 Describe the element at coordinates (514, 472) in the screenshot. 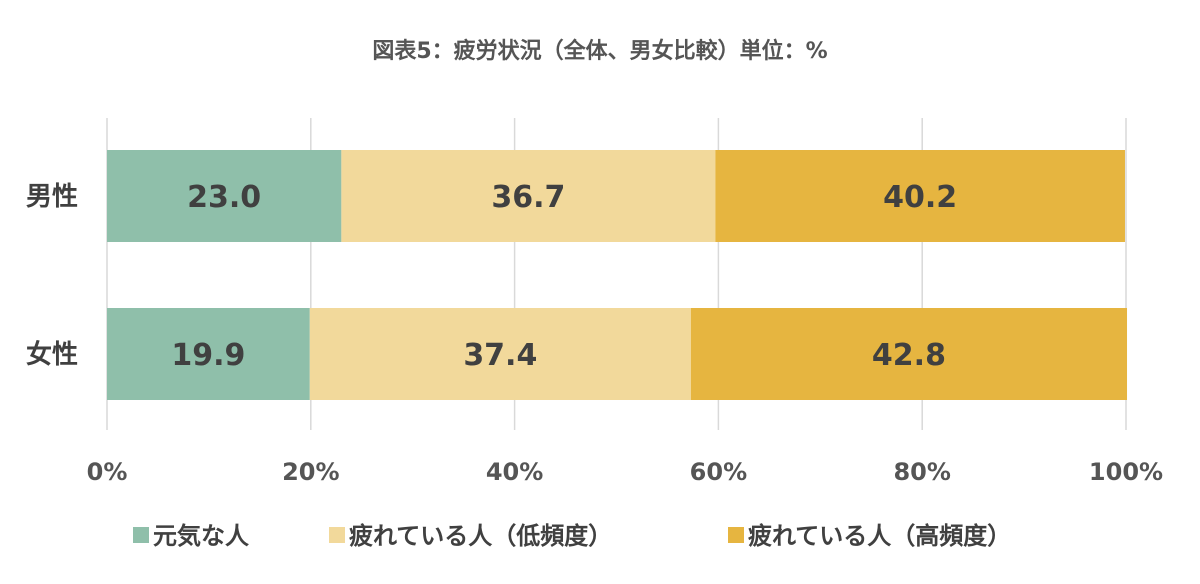

I see `x-tick-label: 40%` at that location.